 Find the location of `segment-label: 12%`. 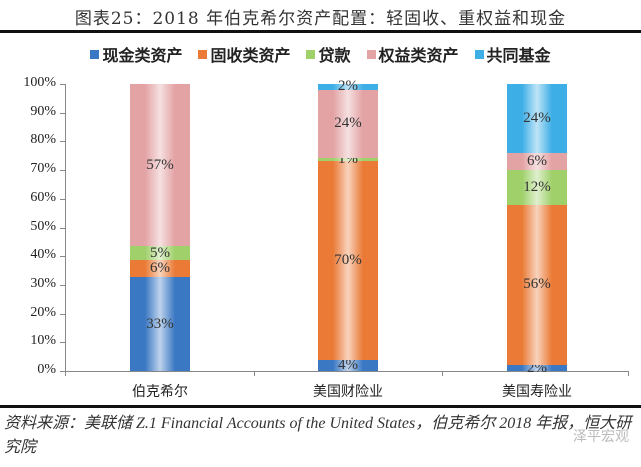

segment-label: 12% is located at coordinates (537, 186).